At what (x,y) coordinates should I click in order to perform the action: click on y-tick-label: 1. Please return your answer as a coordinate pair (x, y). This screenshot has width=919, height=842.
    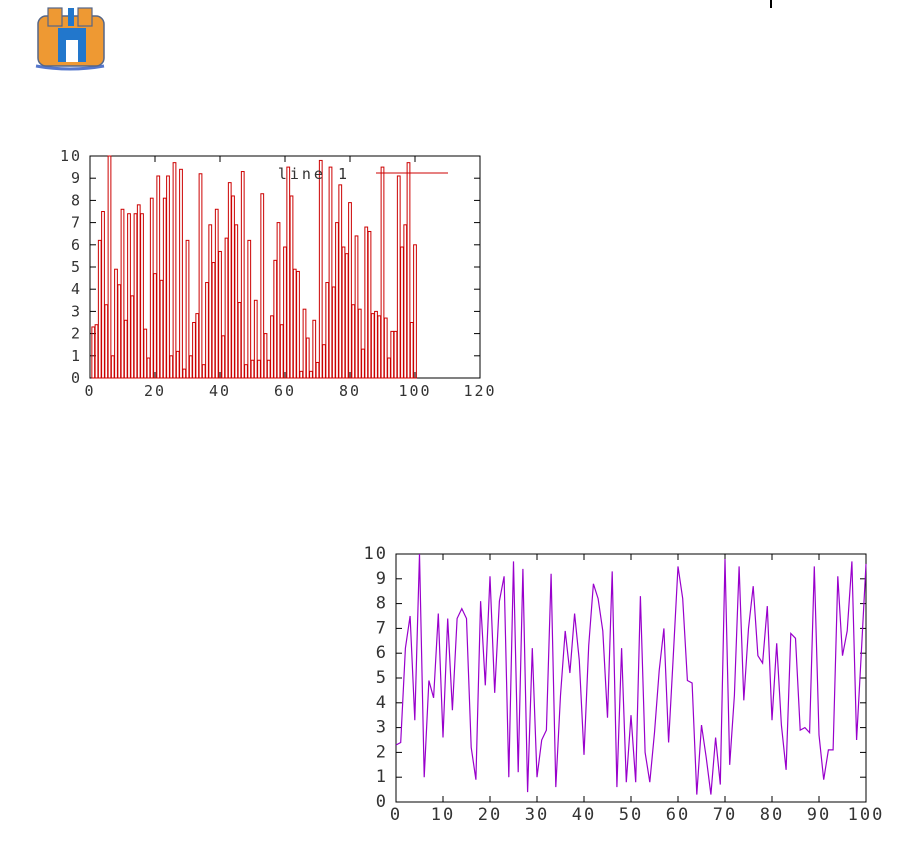
    Looking at the image, I should click on (382, 777).